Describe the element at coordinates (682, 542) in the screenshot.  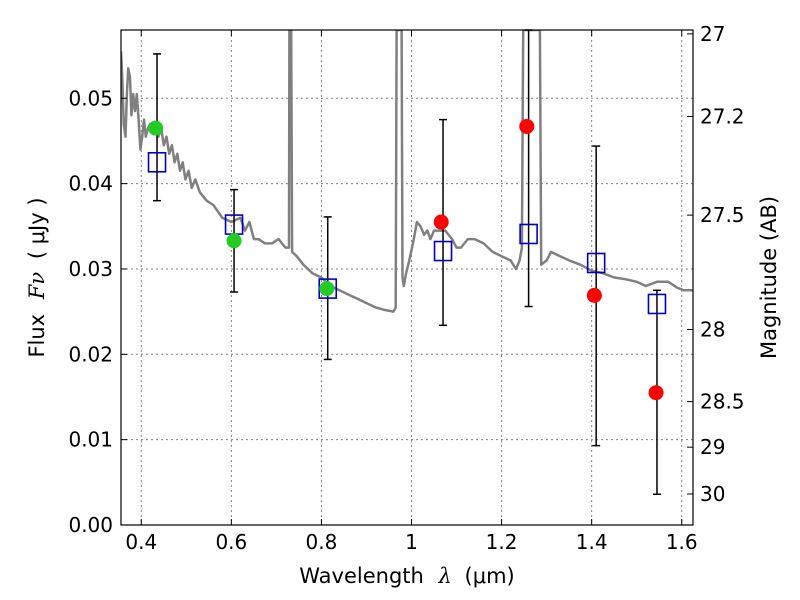
I see `x-tick-label: 1.6` at that location.